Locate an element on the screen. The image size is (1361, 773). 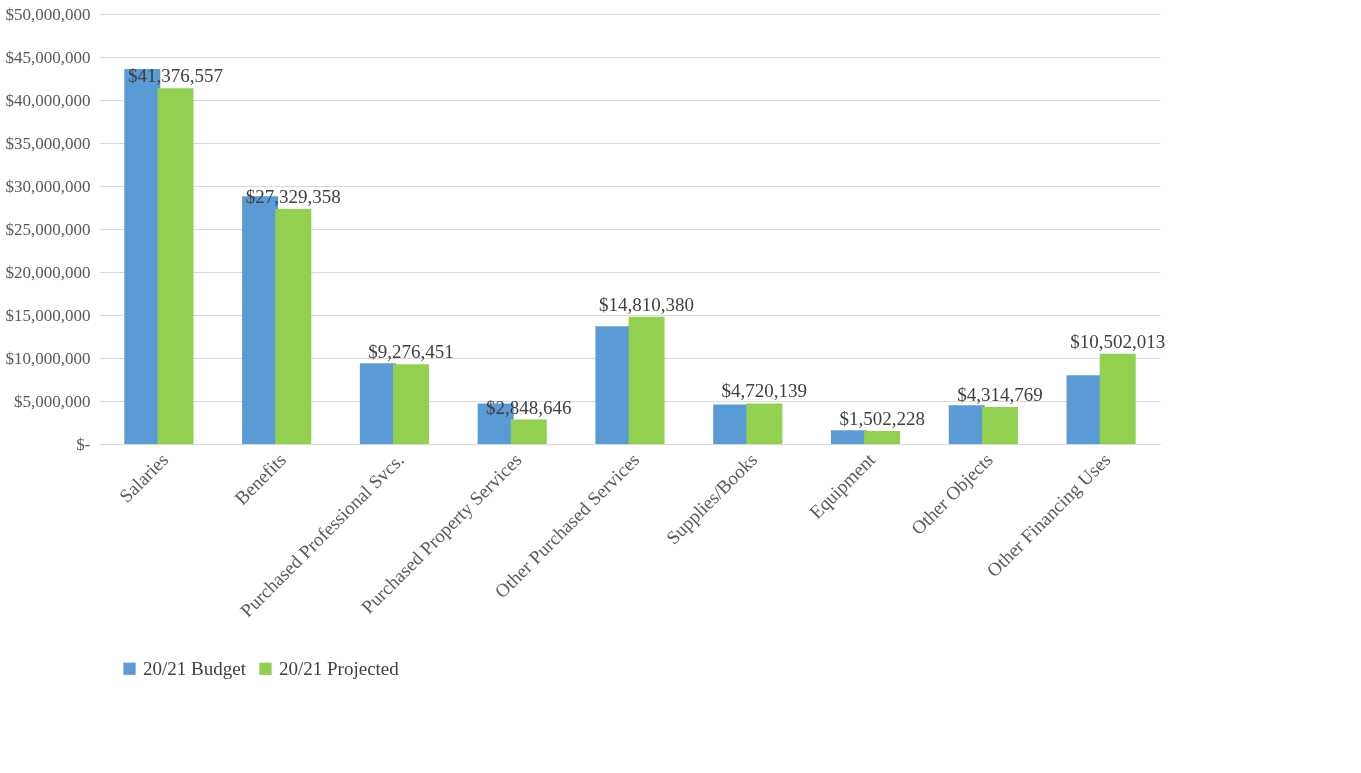
data-label: $4,314,769 is located at coordinates (1000, 394).